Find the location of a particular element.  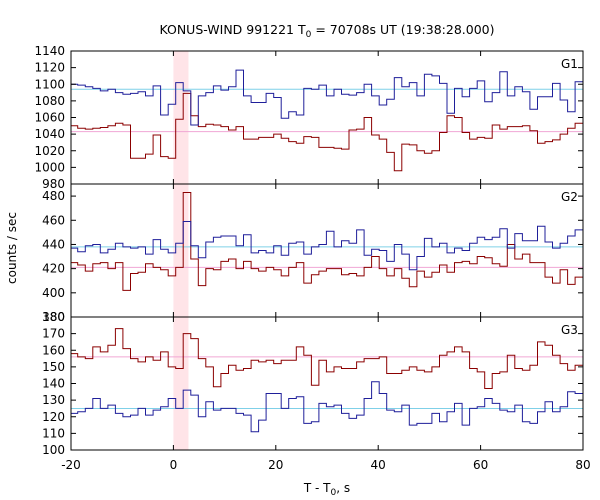

y-tick-label: 1080 is located at coordinates (49, 101).